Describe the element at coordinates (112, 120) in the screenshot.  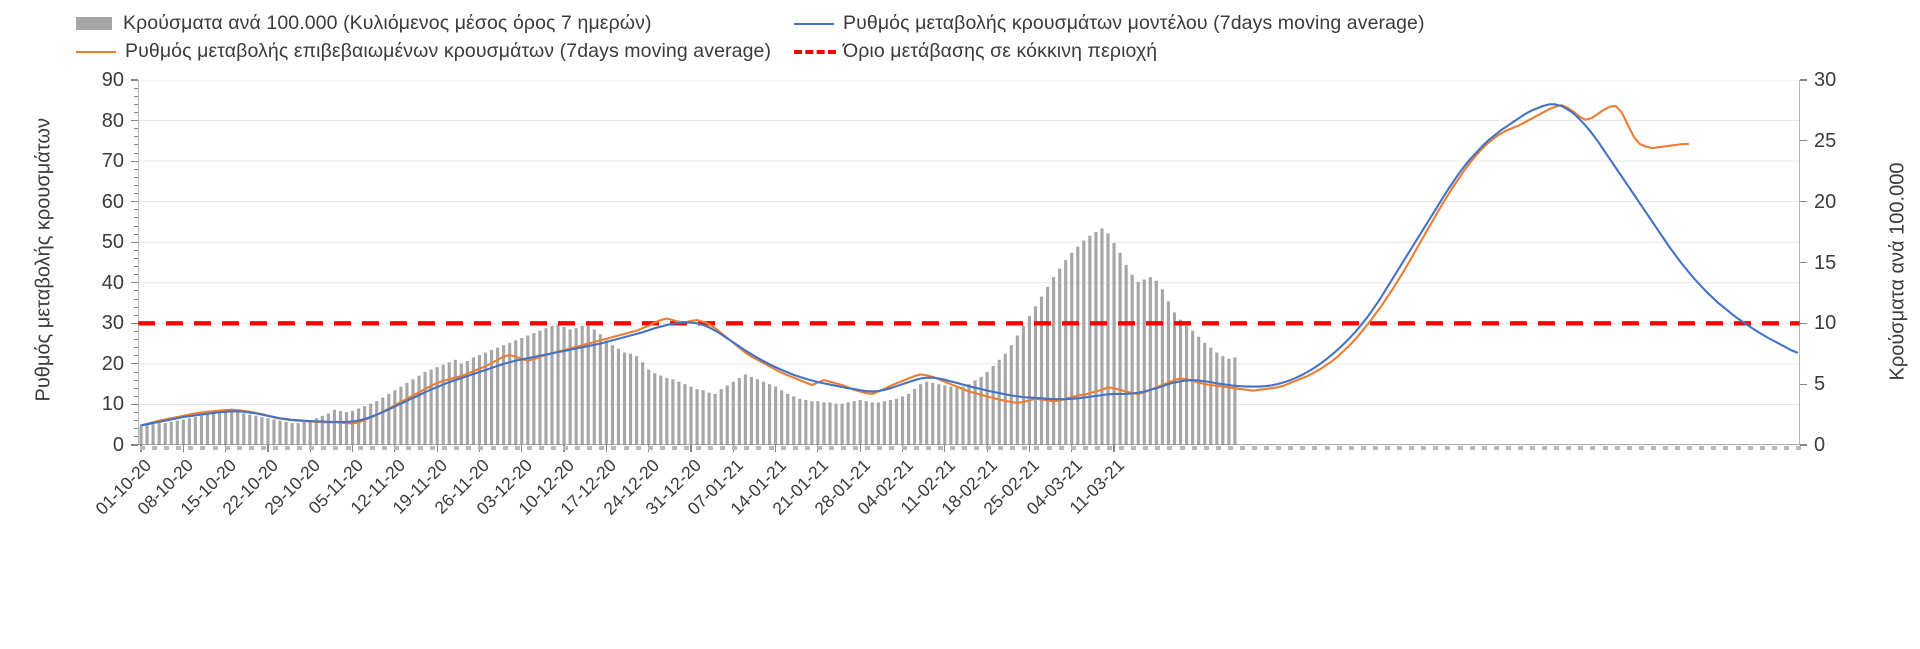
I see `y-axis-left-tick-label: 80` at that location.